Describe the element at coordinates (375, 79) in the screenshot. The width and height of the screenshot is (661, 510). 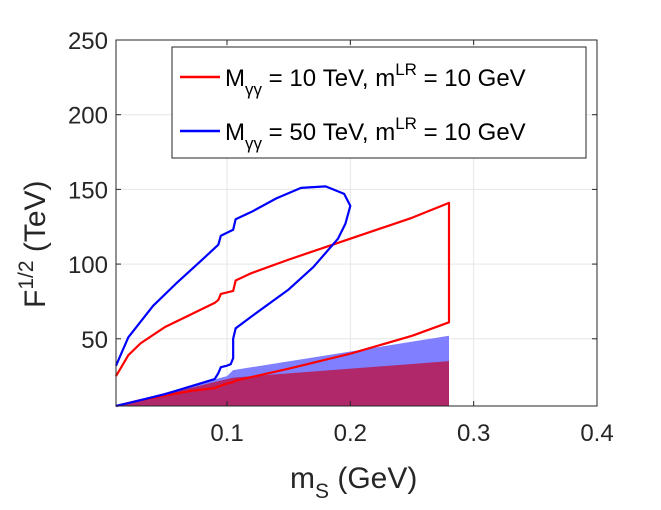
I see `legend-entry-red: Mγγ = 10 TeV, mLR = 10 GeV` at that location.